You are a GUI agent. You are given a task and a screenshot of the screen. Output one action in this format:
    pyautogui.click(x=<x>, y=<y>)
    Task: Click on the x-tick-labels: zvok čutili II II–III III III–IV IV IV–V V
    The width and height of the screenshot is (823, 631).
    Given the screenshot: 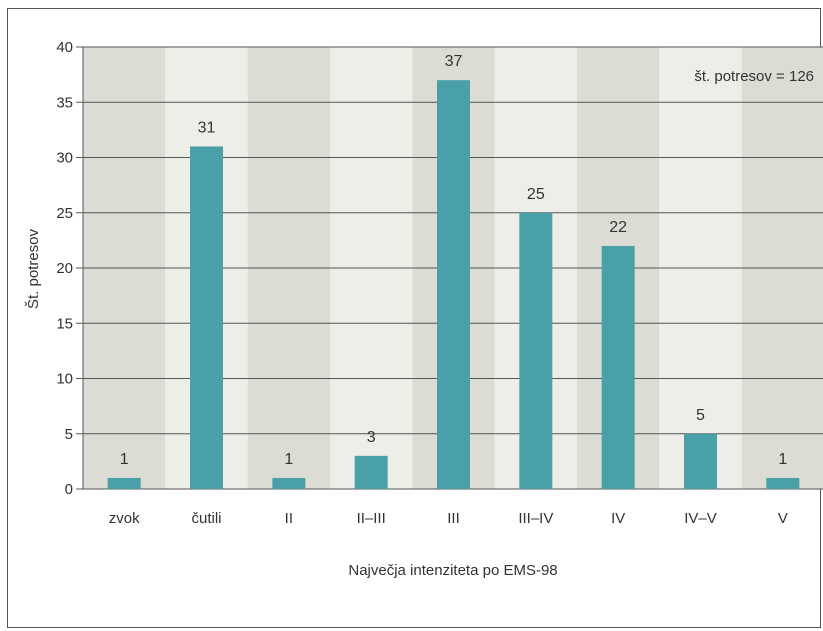 What is the action you would take?
    pyautogui.click(x=448, y=518)
    